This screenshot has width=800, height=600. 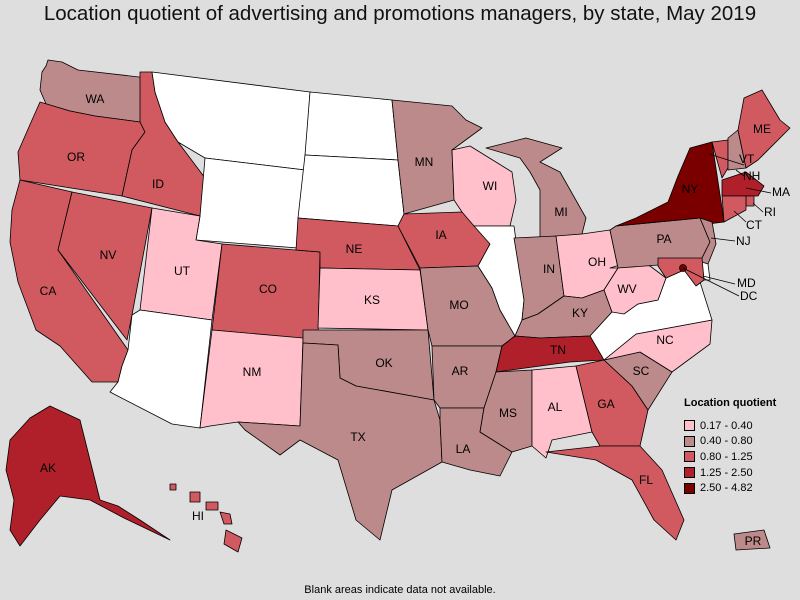 I want to click on state-mi, so click(x=536, y=188).